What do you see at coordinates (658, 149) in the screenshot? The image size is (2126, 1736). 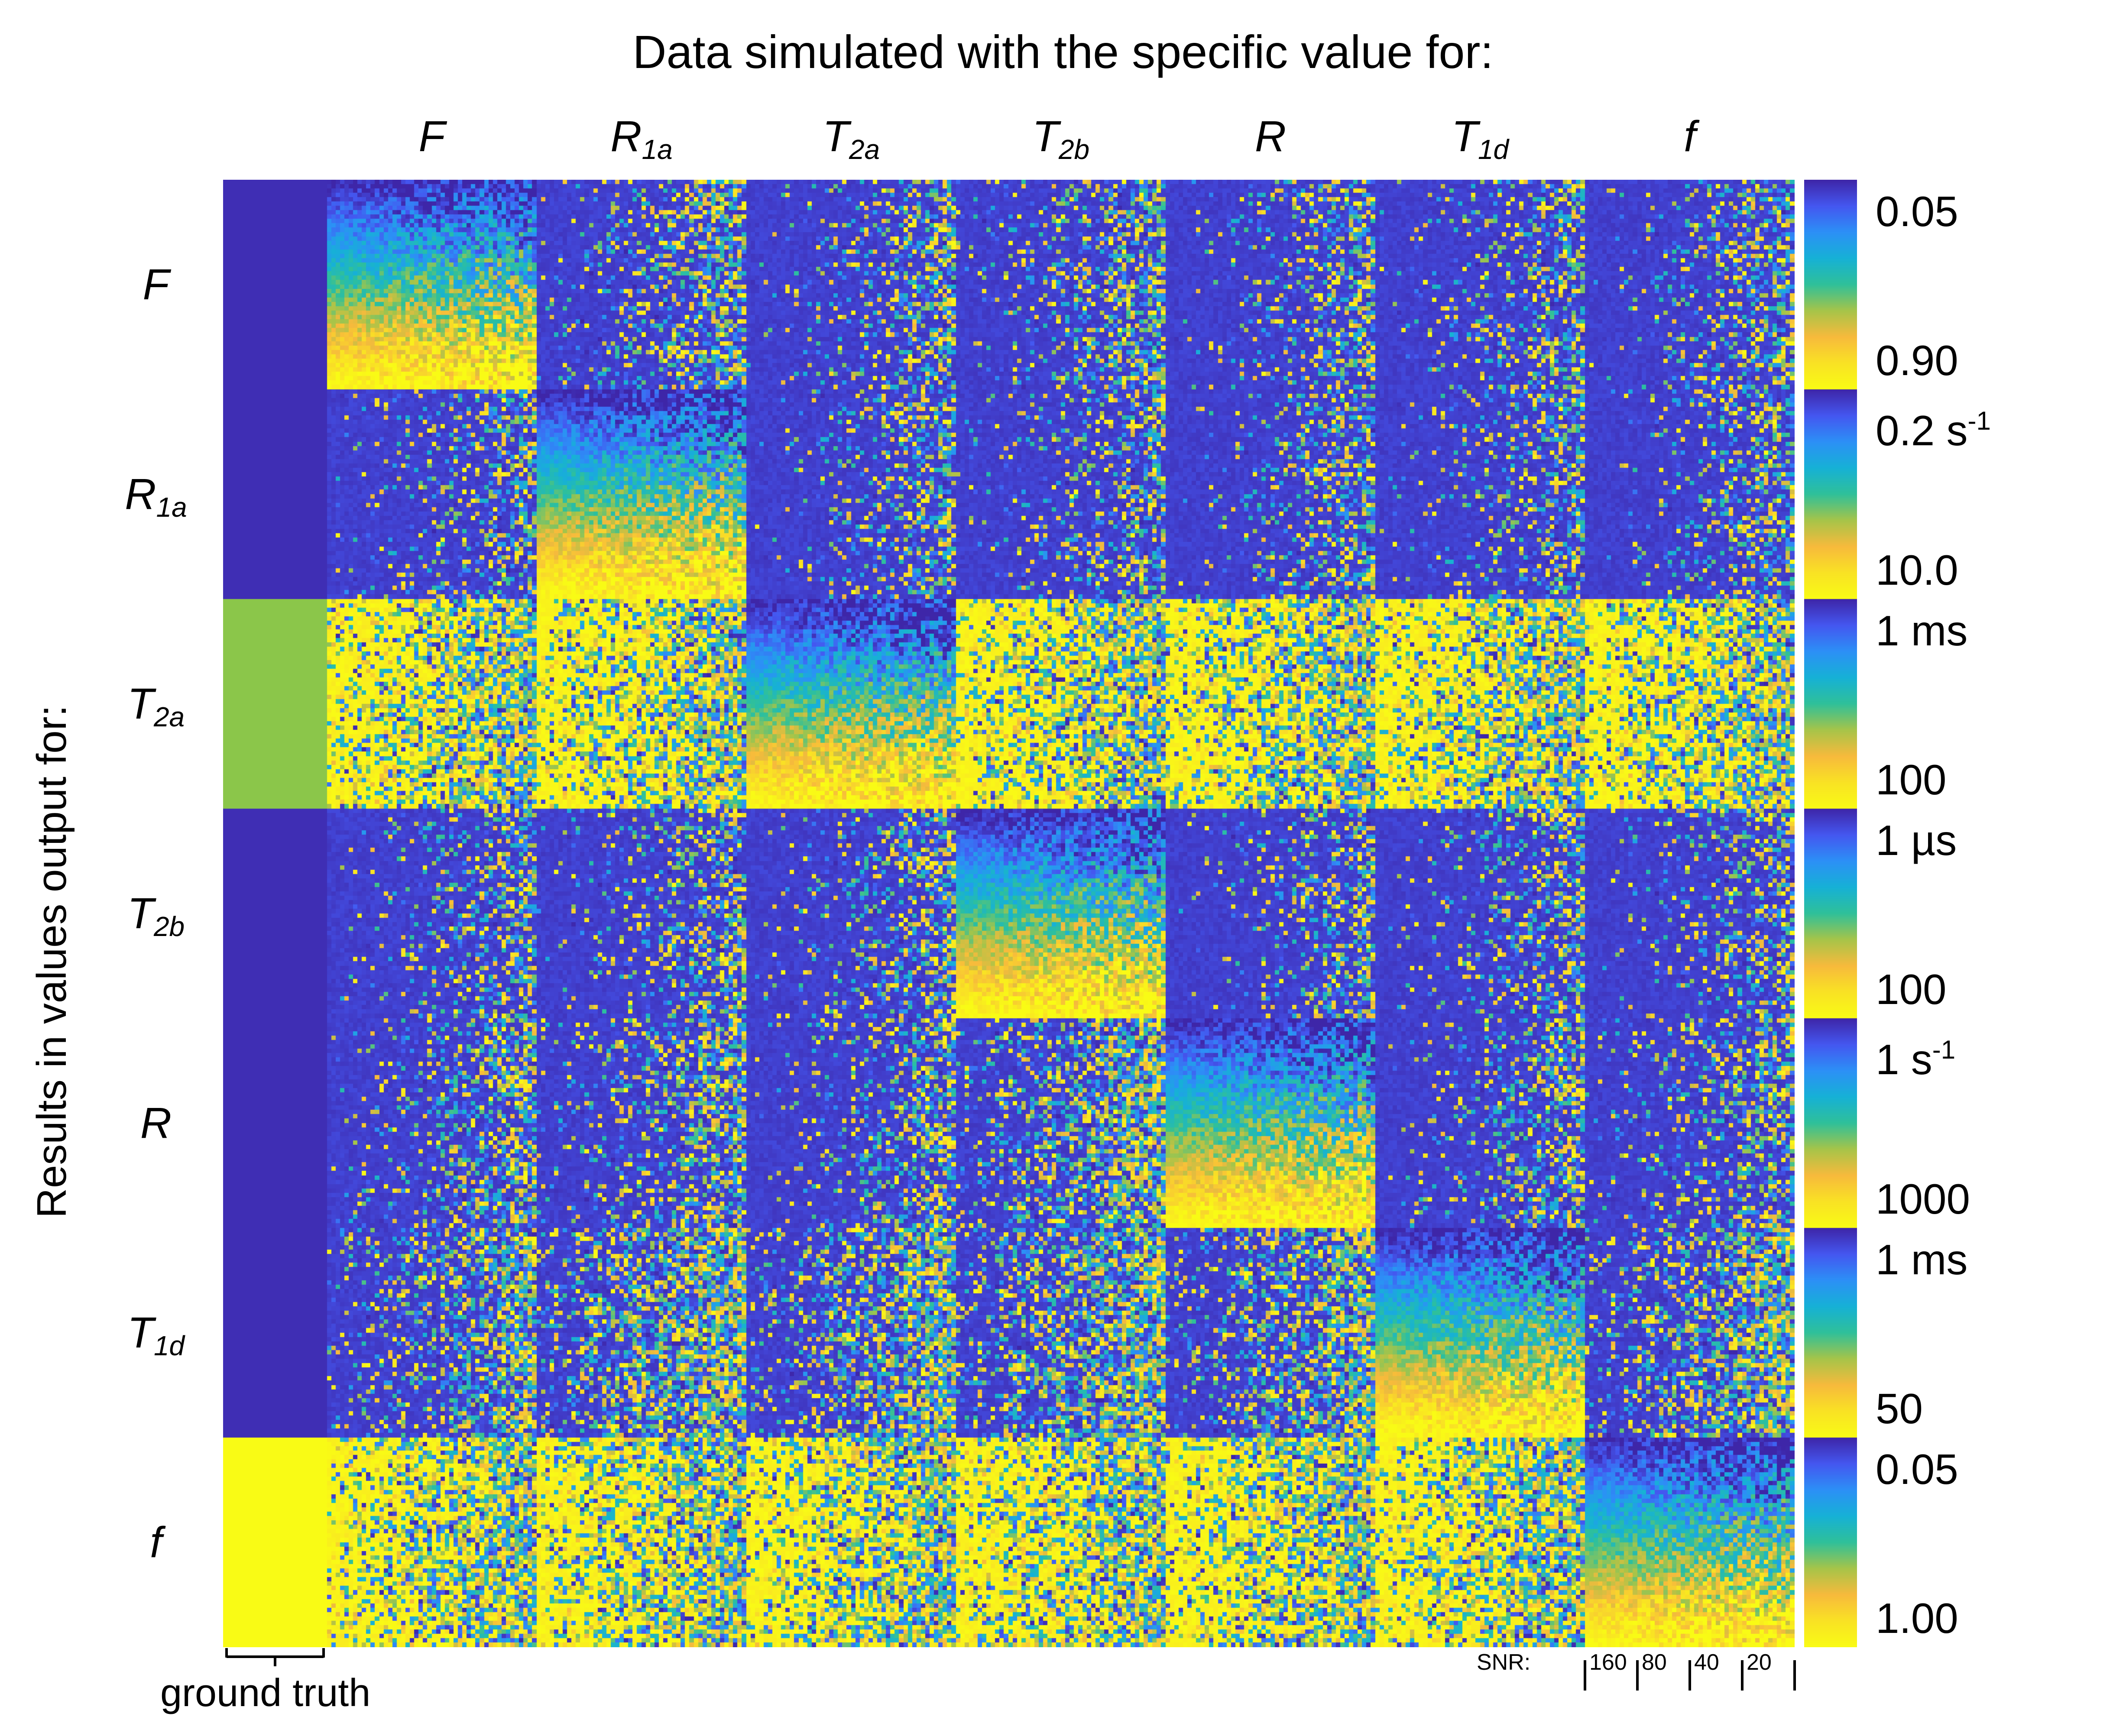 I see `column-label-subscript: 1a` at bounding box center [658, 149].